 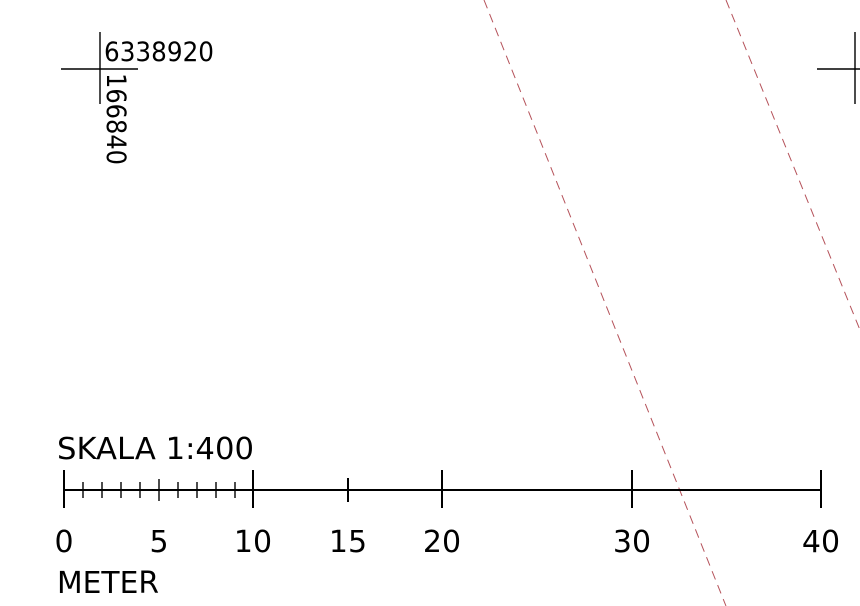 I want to click on scale-title: SKALA 1:400, so click(x=155, y=449).